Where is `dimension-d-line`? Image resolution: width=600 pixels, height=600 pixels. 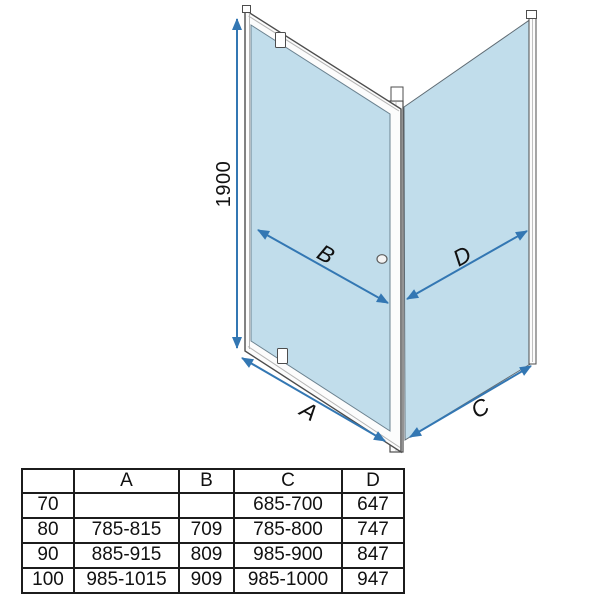
dimension-d-line is located at coordinates (467, 265).